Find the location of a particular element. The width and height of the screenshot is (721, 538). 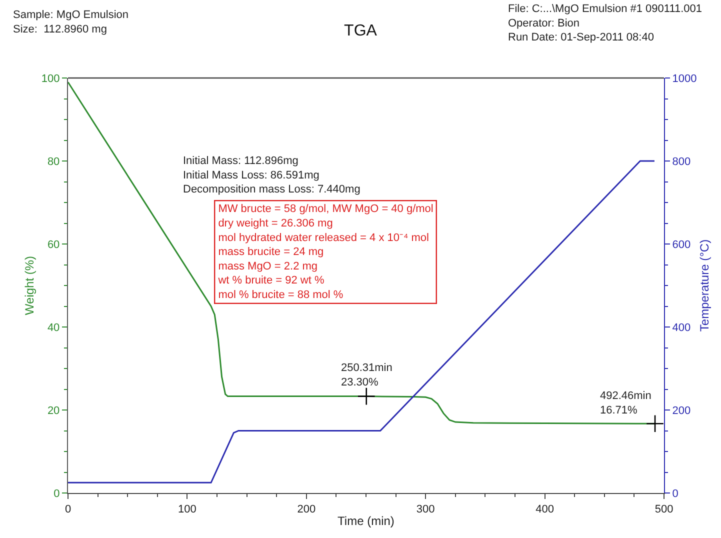

y-tick-label: 40 is located at coordinates (53, 328).